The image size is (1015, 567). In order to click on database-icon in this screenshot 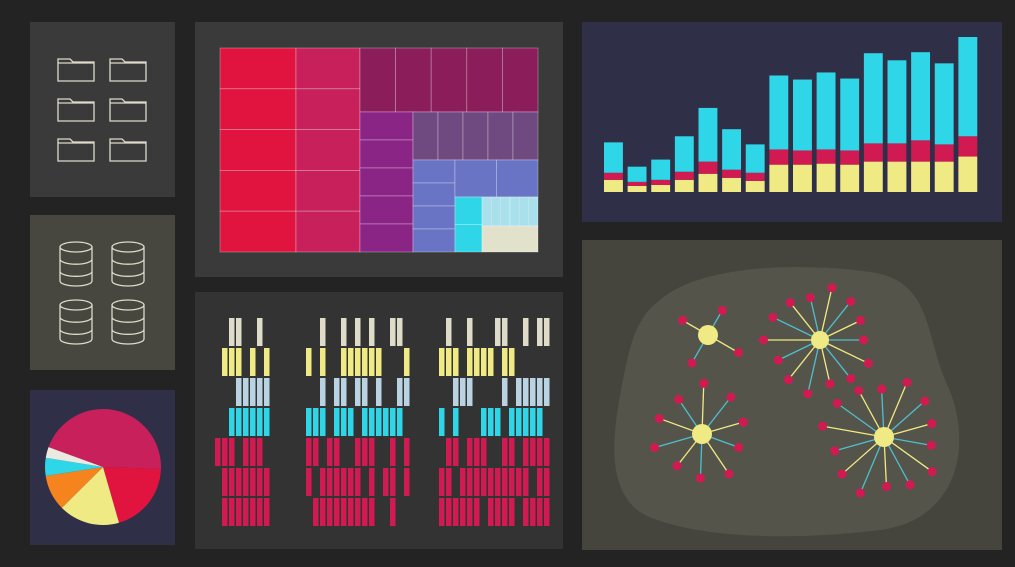, I will do `click(128, 264)`.